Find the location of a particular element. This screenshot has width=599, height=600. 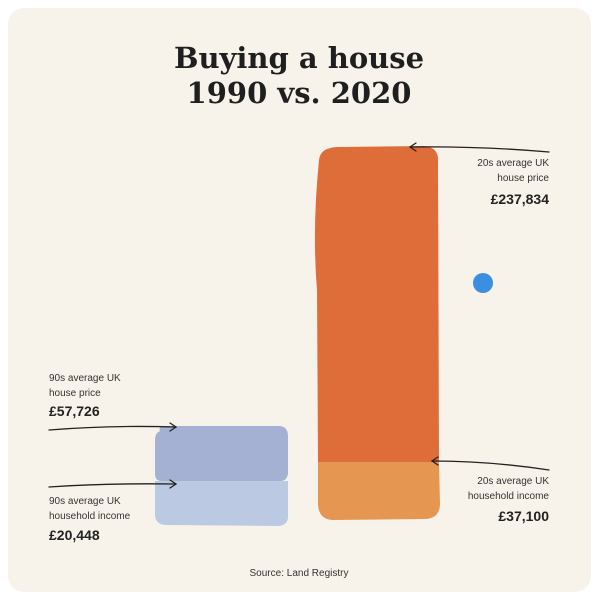

value-1990-household-income: £20,448 is located at coordinates (74, 535).